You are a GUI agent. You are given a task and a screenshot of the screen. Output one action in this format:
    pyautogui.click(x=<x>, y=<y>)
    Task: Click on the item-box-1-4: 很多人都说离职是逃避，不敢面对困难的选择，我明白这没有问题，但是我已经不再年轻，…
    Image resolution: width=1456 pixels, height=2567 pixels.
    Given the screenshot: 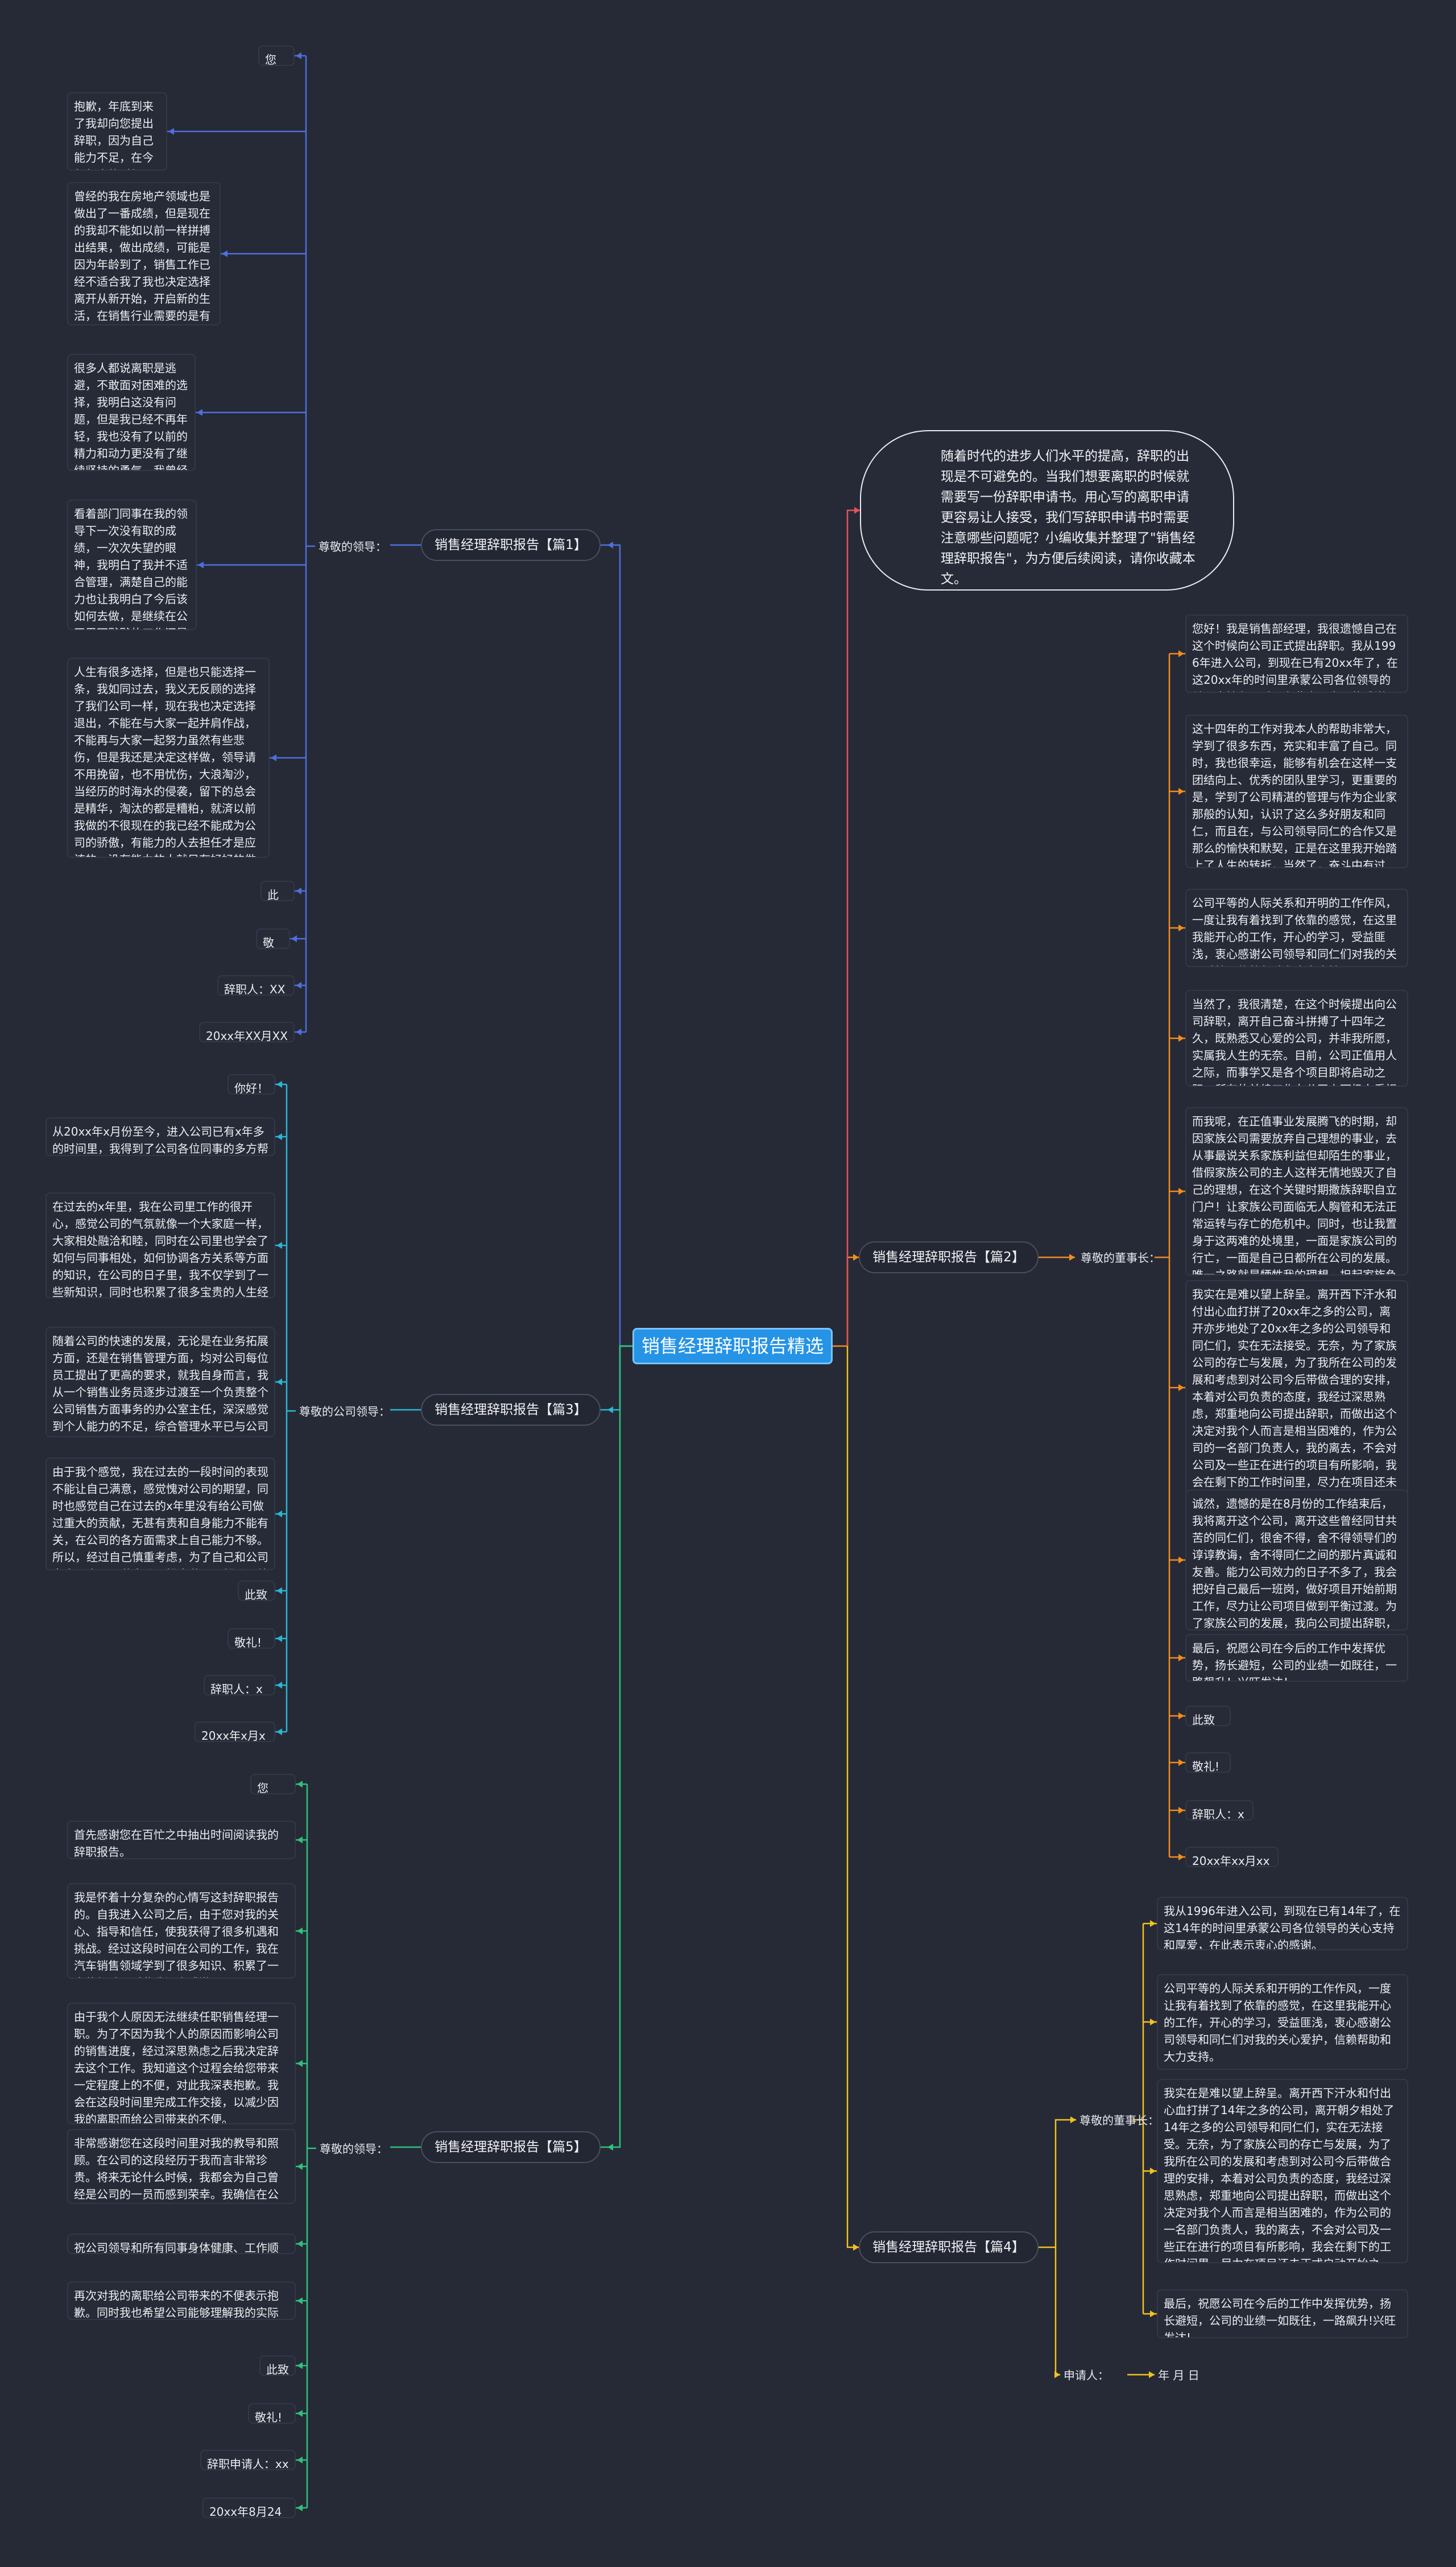 What is the action you would take?
    pyautogui.click(x=131, y=412)
    